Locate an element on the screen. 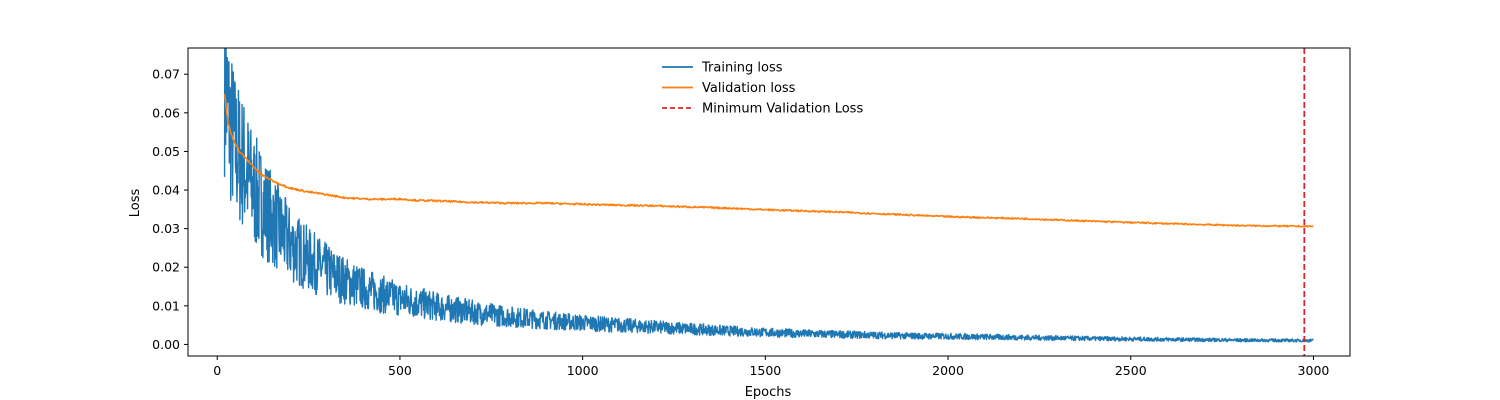 Image resolution: width=1500 pixels, height=400 pixels. x-tick-label: 0 is located at coordinates (217, 370).